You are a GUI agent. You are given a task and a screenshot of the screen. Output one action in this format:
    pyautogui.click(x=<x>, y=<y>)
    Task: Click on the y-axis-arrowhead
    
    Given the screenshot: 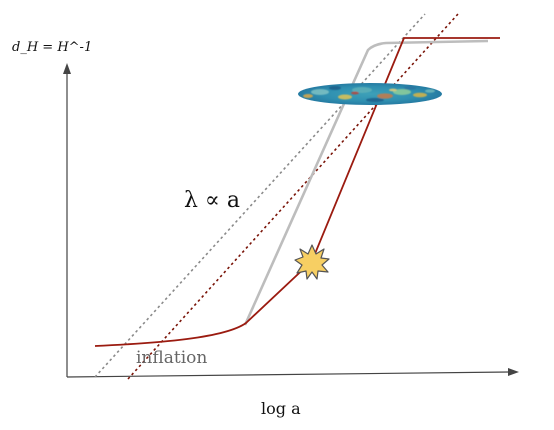 What is the action you would take?
    pyautogui.click(x=67, y=68)
    